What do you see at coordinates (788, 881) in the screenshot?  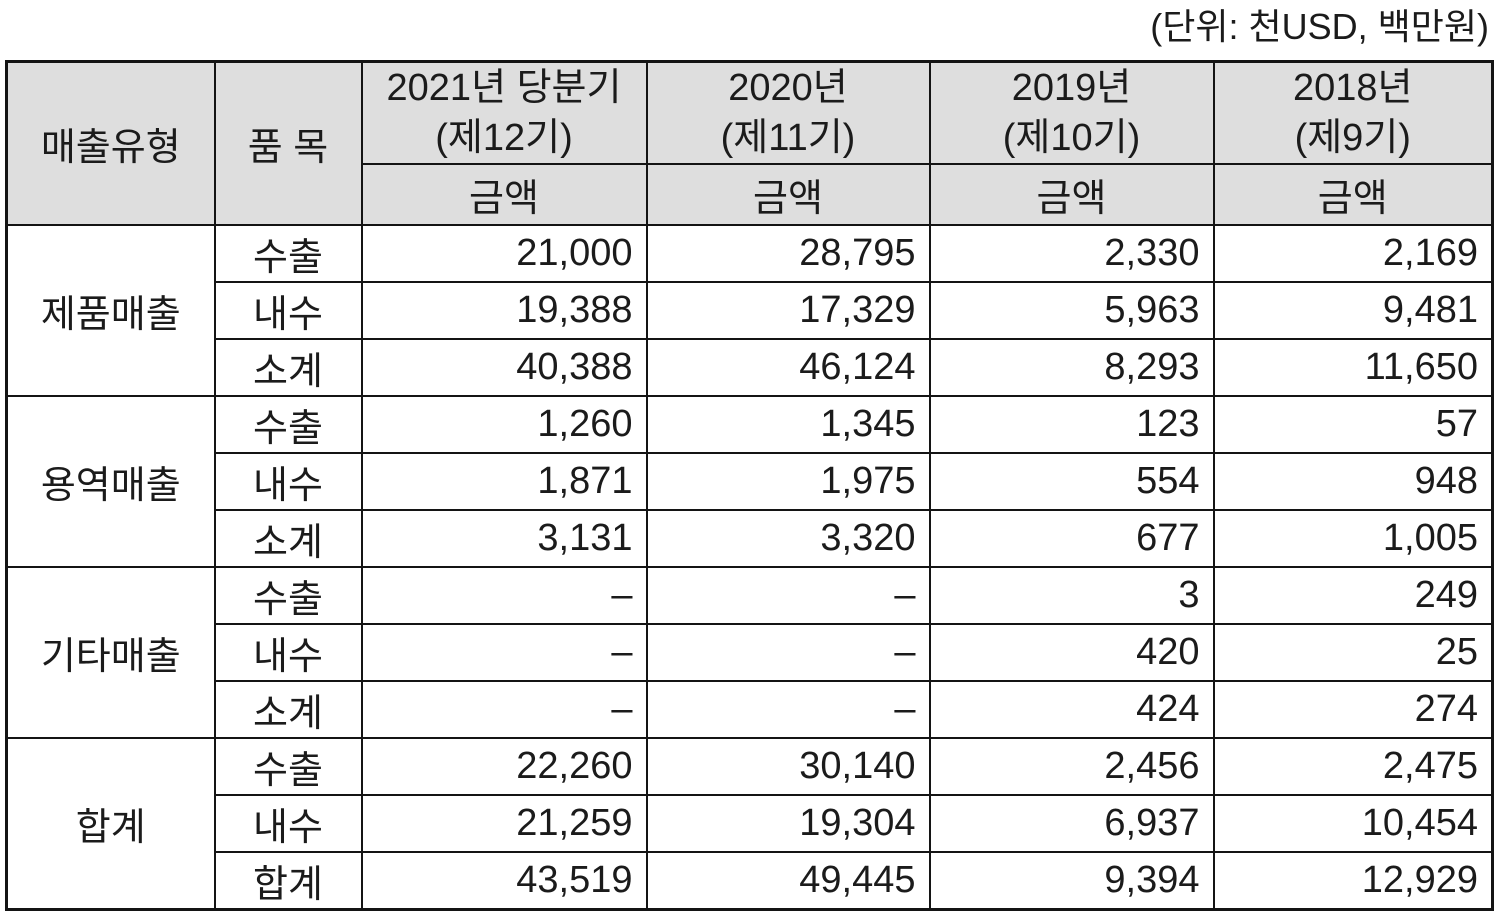 I see `value-cell: 49,445` at bounding box center [788, 881].